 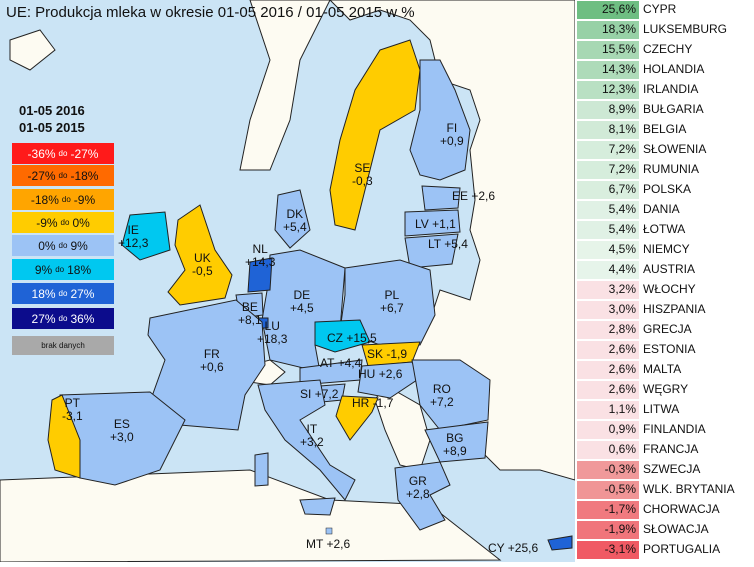 What do you see at coordinates (618, 89) in the screenshot?
I see `ranking-value: 12,3%` at bounding box center [618, 89].